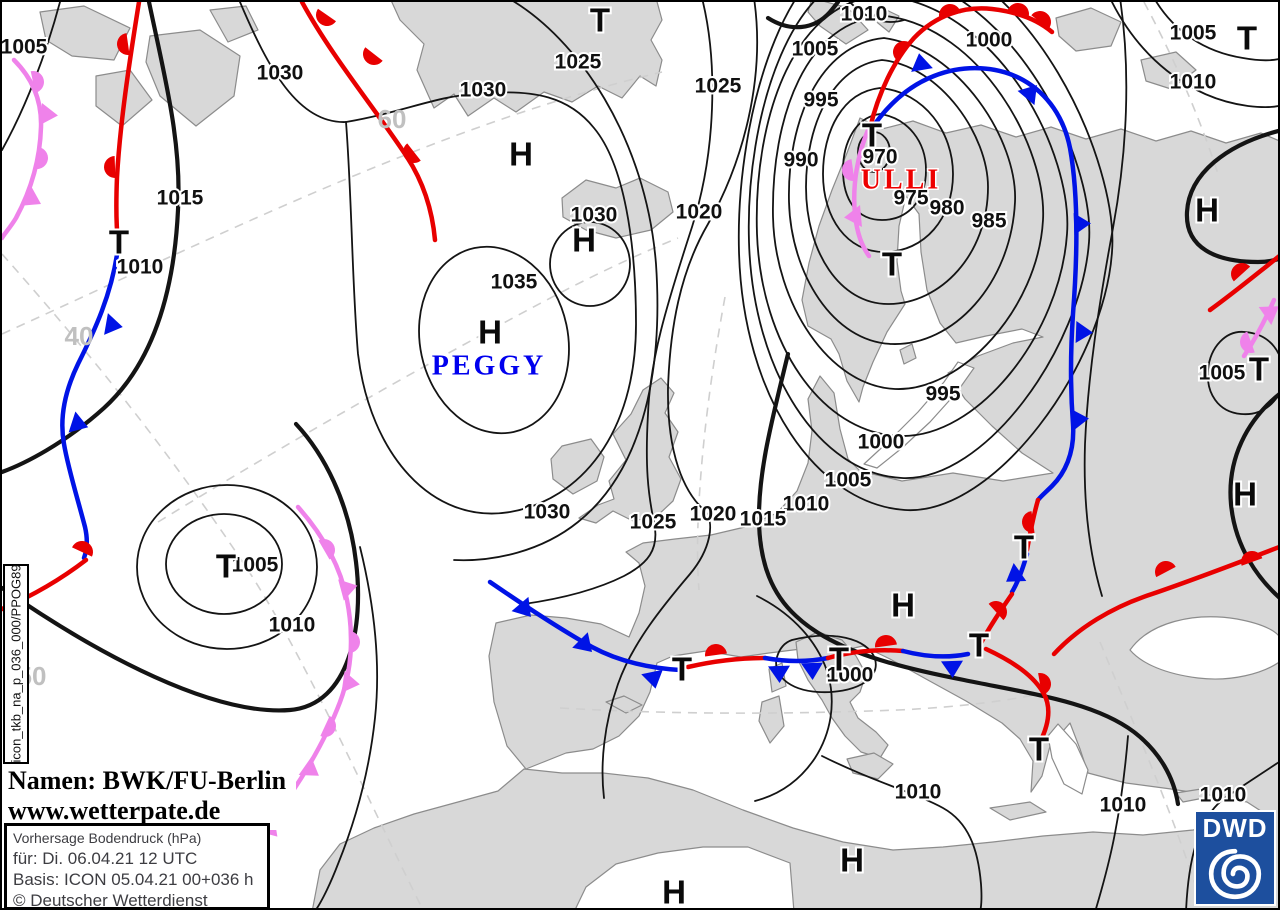 This screenshot has height=910, width=1280. What do you see at coordinates (800, 160) in the screenshot?
I see `pressure-label: 990` at bounding box center [800, 160].